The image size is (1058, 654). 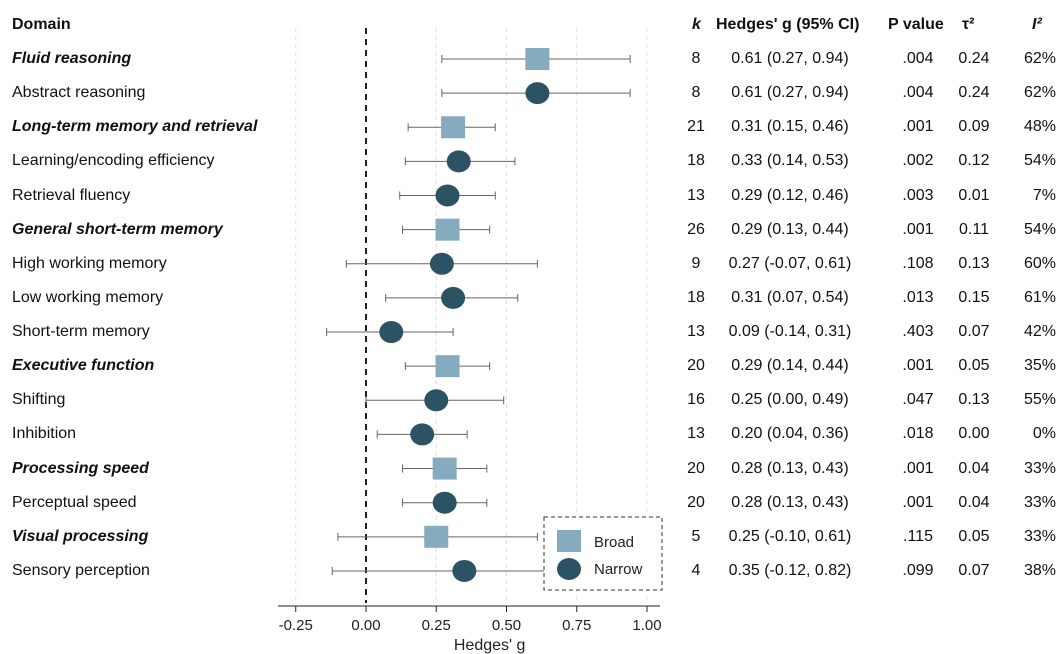 What do you see at coordinates (918, 332) in the screenshot?
I see `row-p-value: .403` at bounding box center [918, 332].